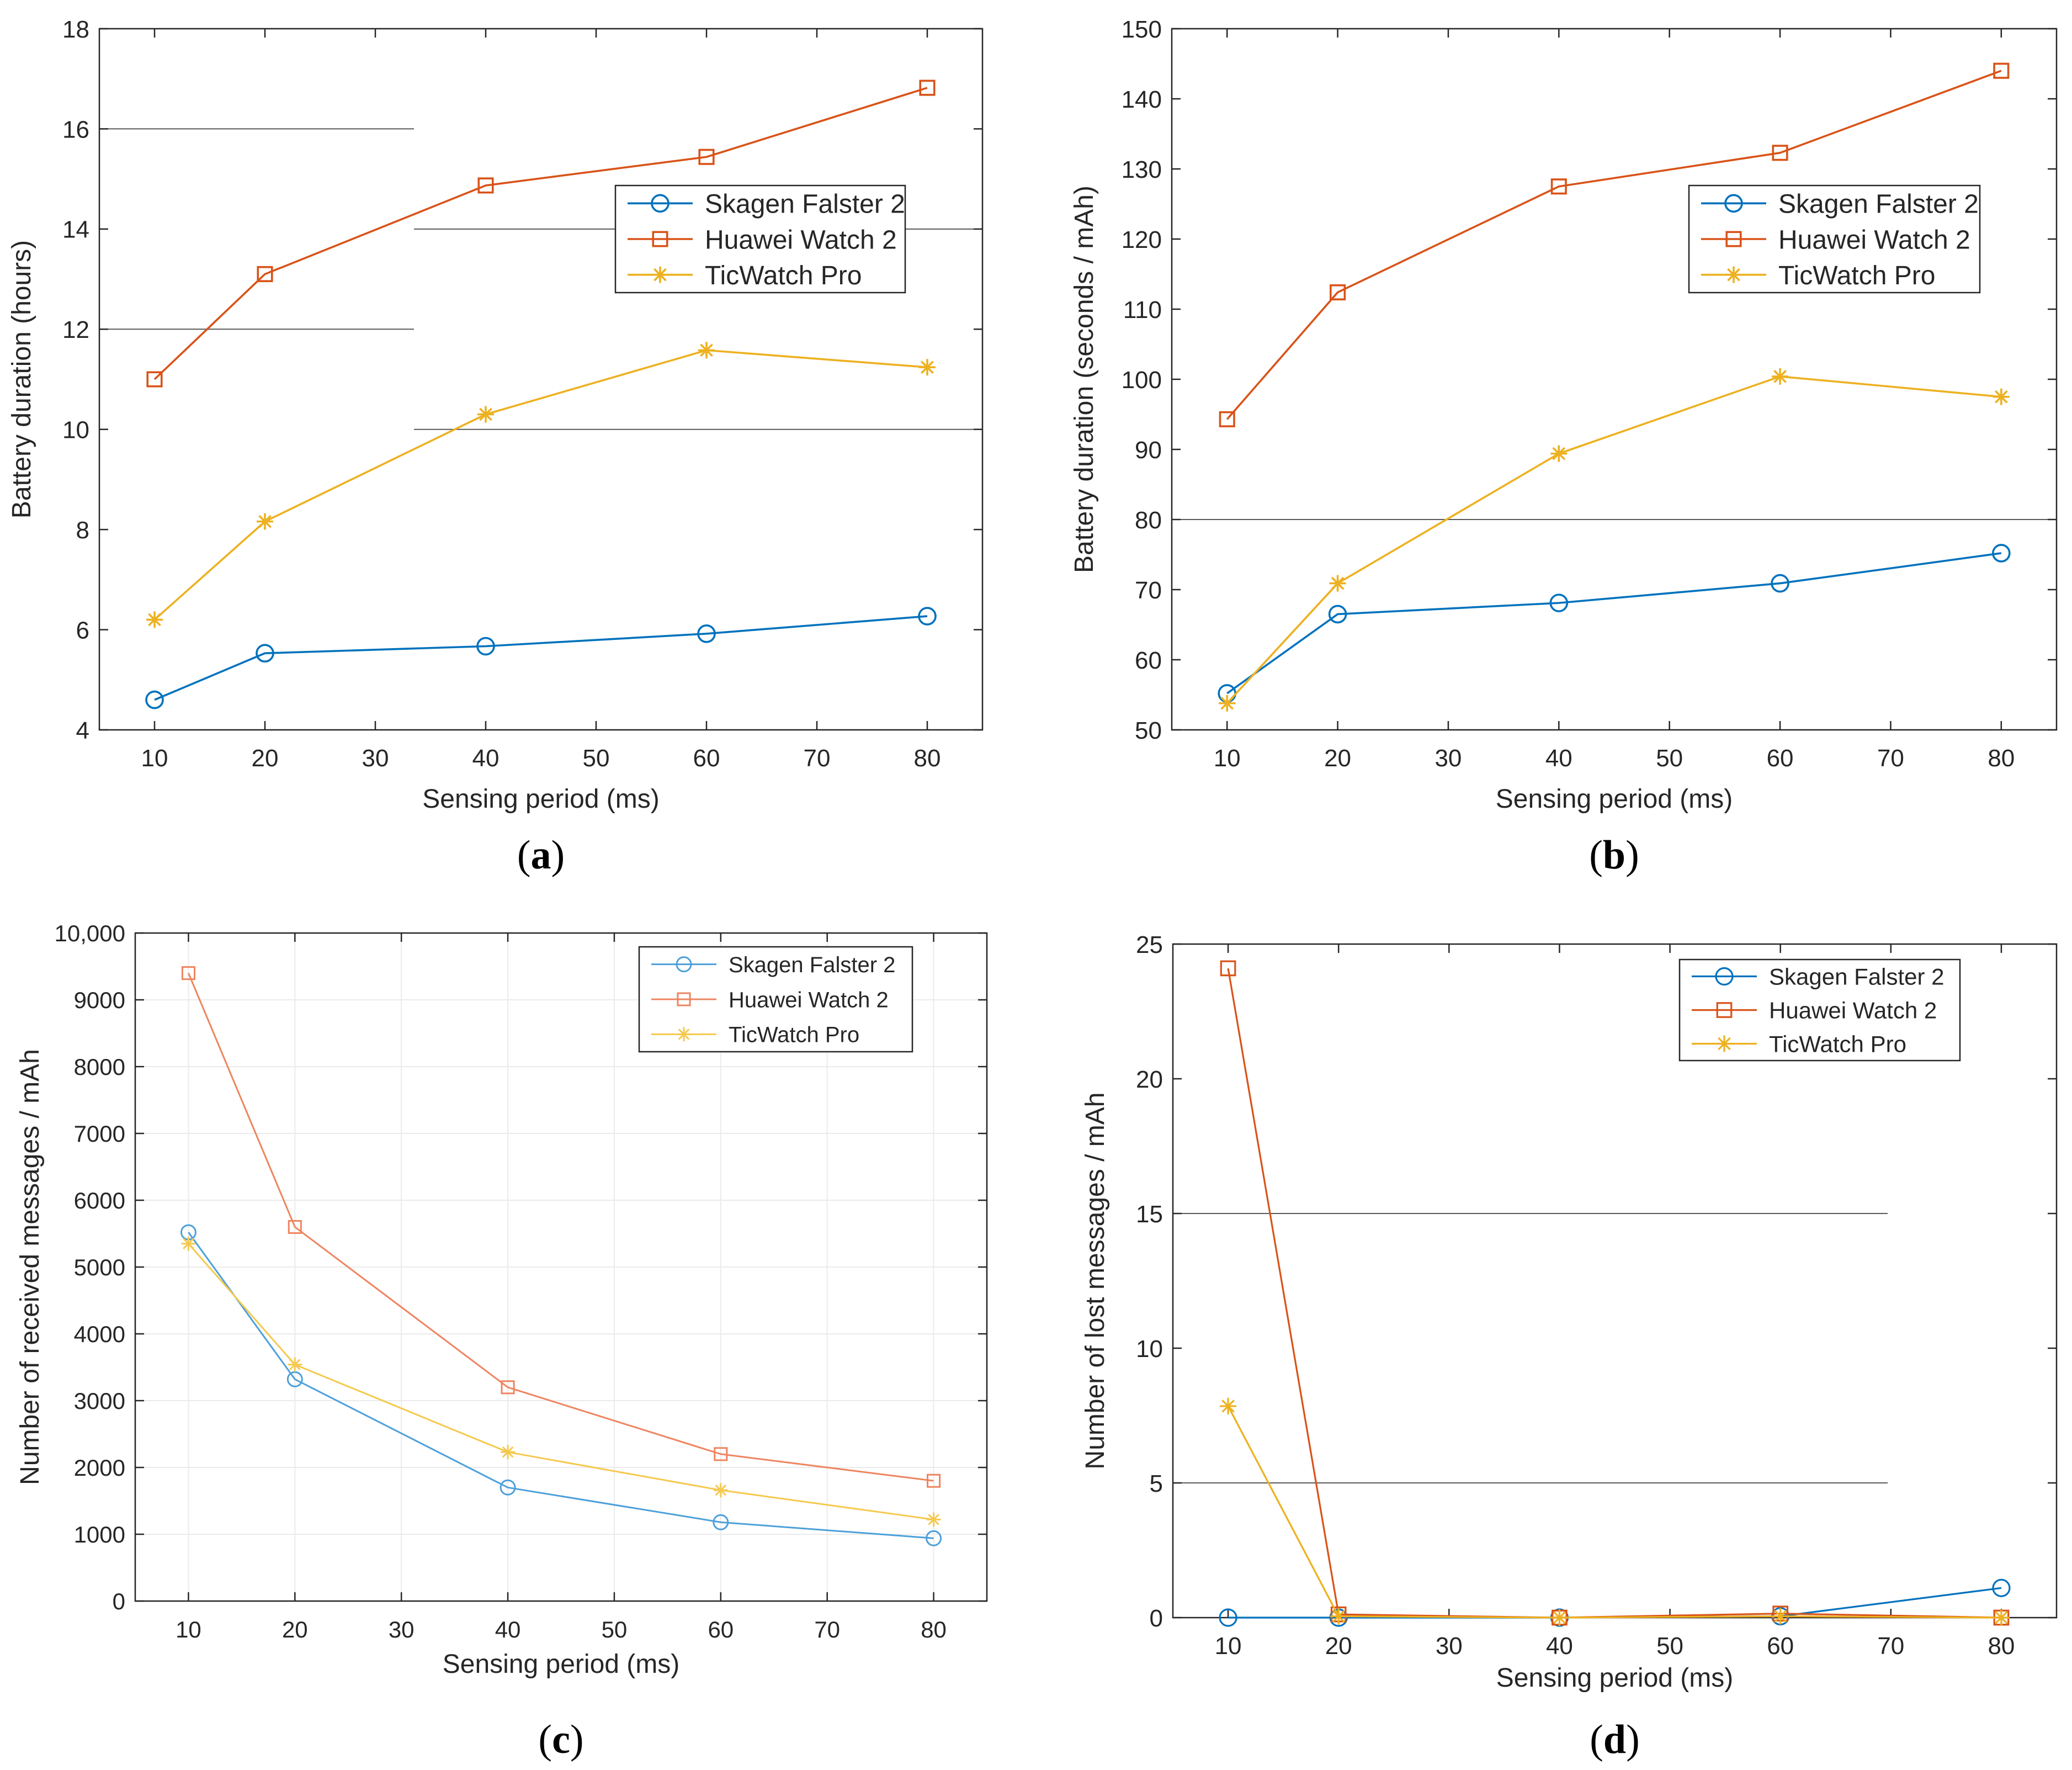 Image resolution: width=2072 pixels, height=1770 pixels. What do you see at coordinates (1142, 169) in the screenshot?
I see `y-tick-label: 130` at bounding box center [1142, 169].